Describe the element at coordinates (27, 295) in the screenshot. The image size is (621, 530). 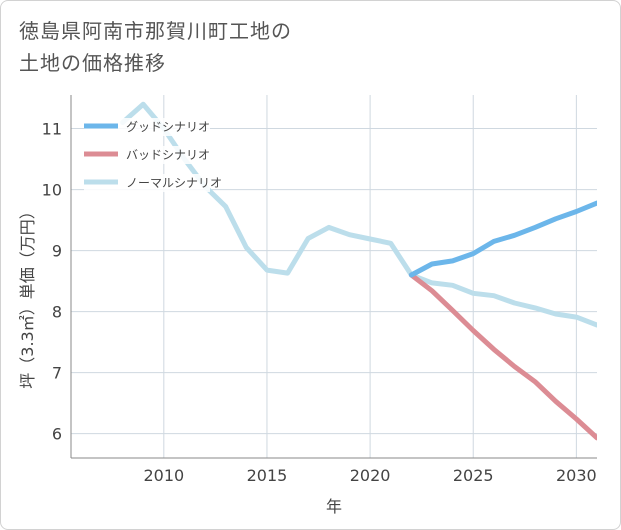
I see `y-axis-title: 坪（3.3㎡）単価（万円）` at that location.